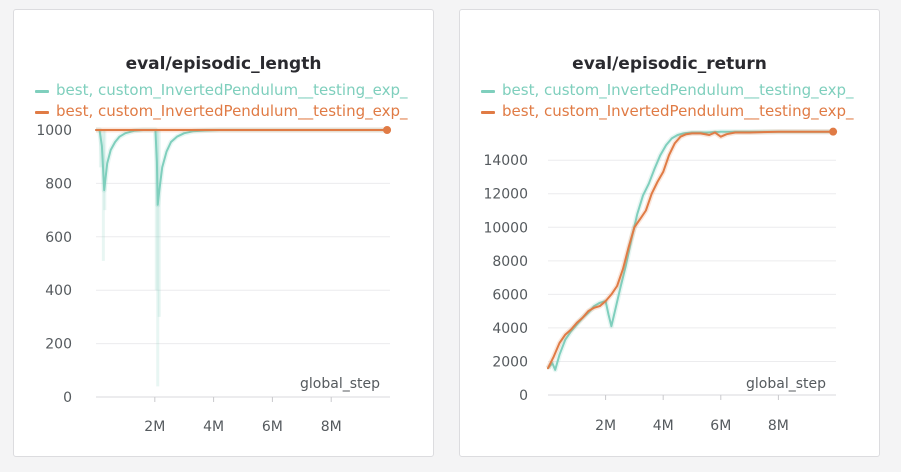 The image size is (901, 472). What do you see at coordinates (510, 362) in the screenshot?
I see `y-tick-label: 2000` at bounding box center [510, 362].